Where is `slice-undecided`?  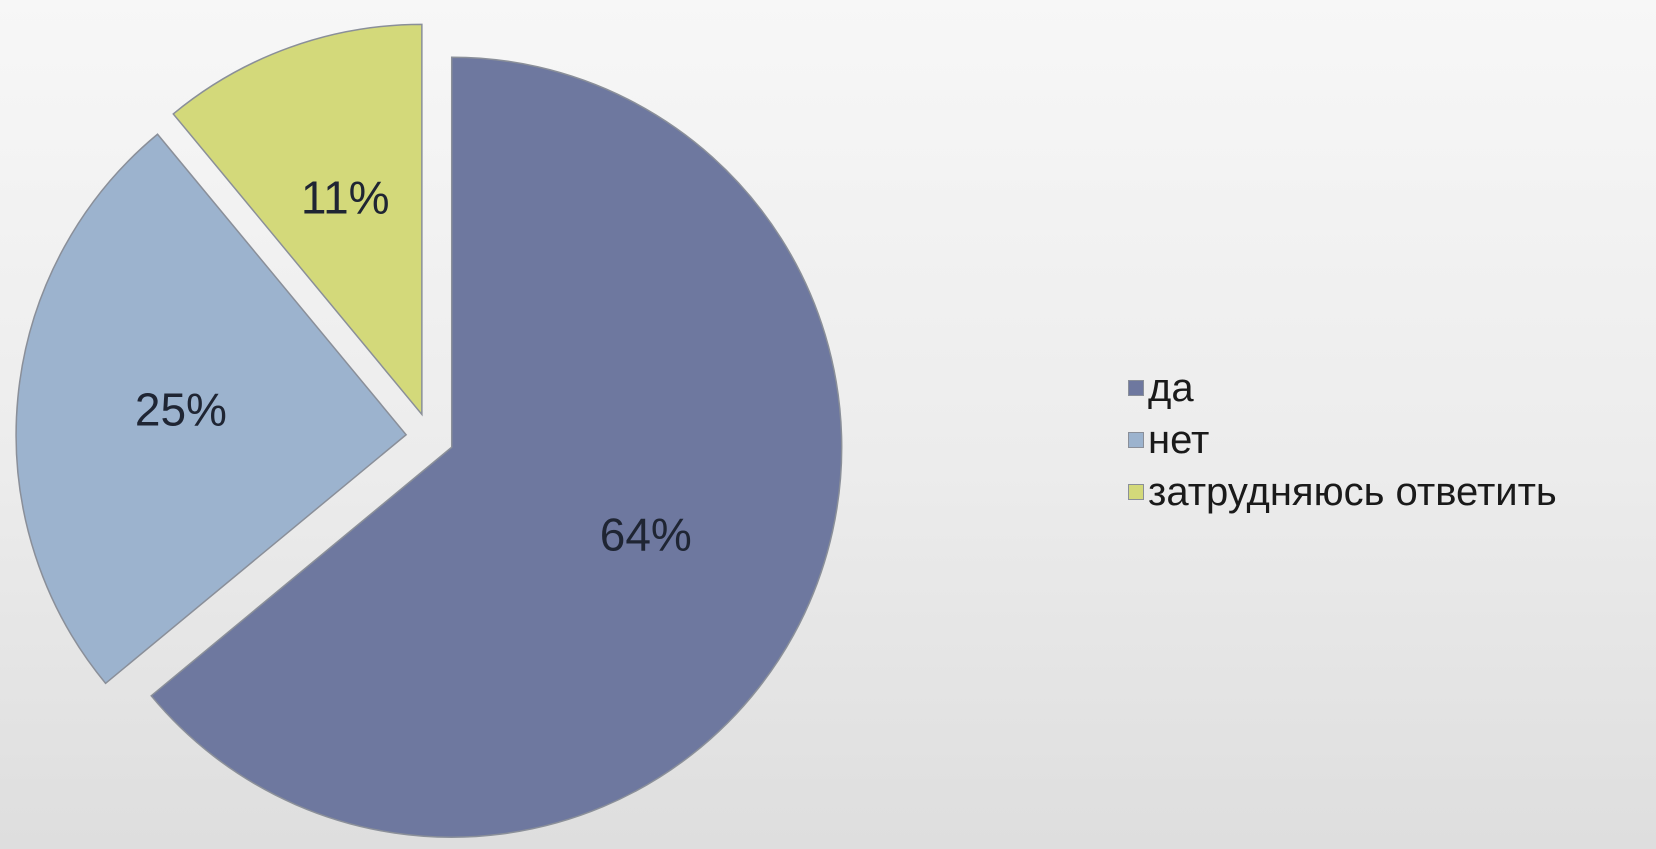
slice-undecided is located at coordinates (297, 220).